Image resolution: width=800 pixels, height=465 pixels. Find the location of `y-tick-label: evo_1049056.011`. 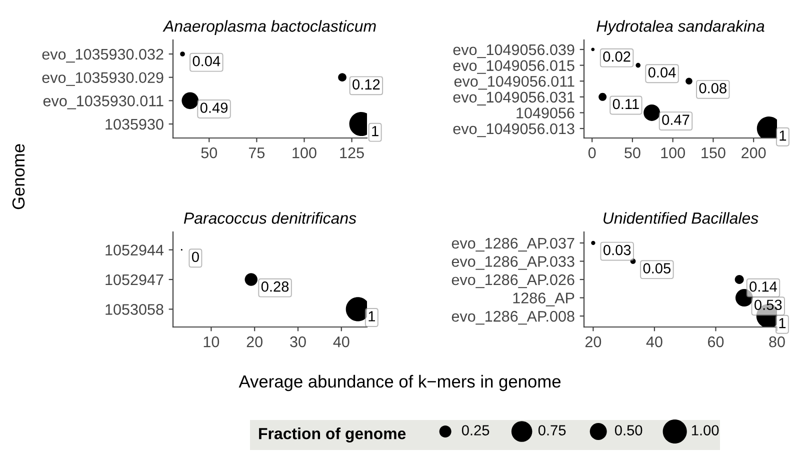

y-tick-label: evo_1049056.011 is located at coordinates (514, 83).